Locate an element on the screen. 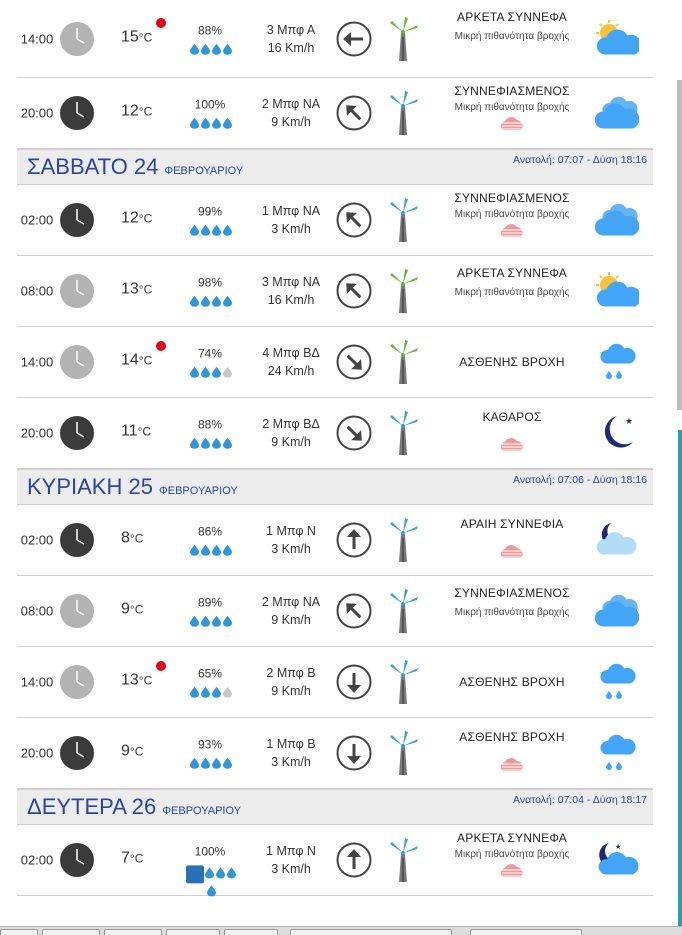  day-title: ΚΥΡΙΑΚΗ 25 ΦΕΒΡΟΥΑΡΙΟΥ is located at coordinates (132, 486).